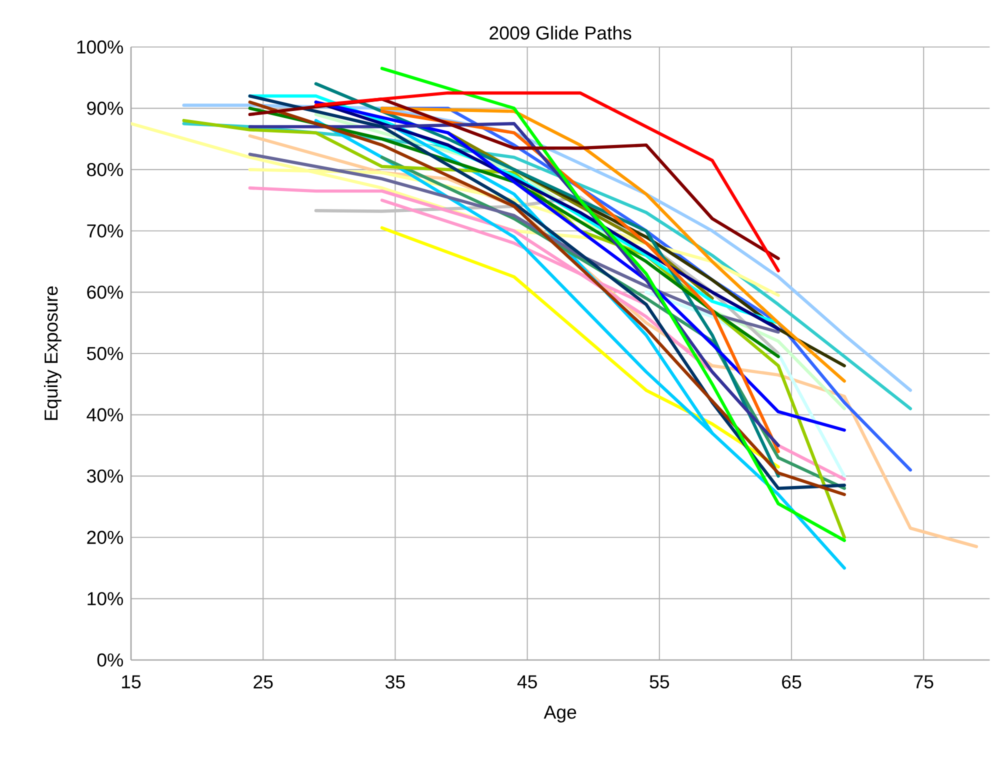 The height and width of the screenshot is (759, 995). Describe the element at coordinates (105, 292) in the screenshot. I see `y-tick-label: 60%` at that location.